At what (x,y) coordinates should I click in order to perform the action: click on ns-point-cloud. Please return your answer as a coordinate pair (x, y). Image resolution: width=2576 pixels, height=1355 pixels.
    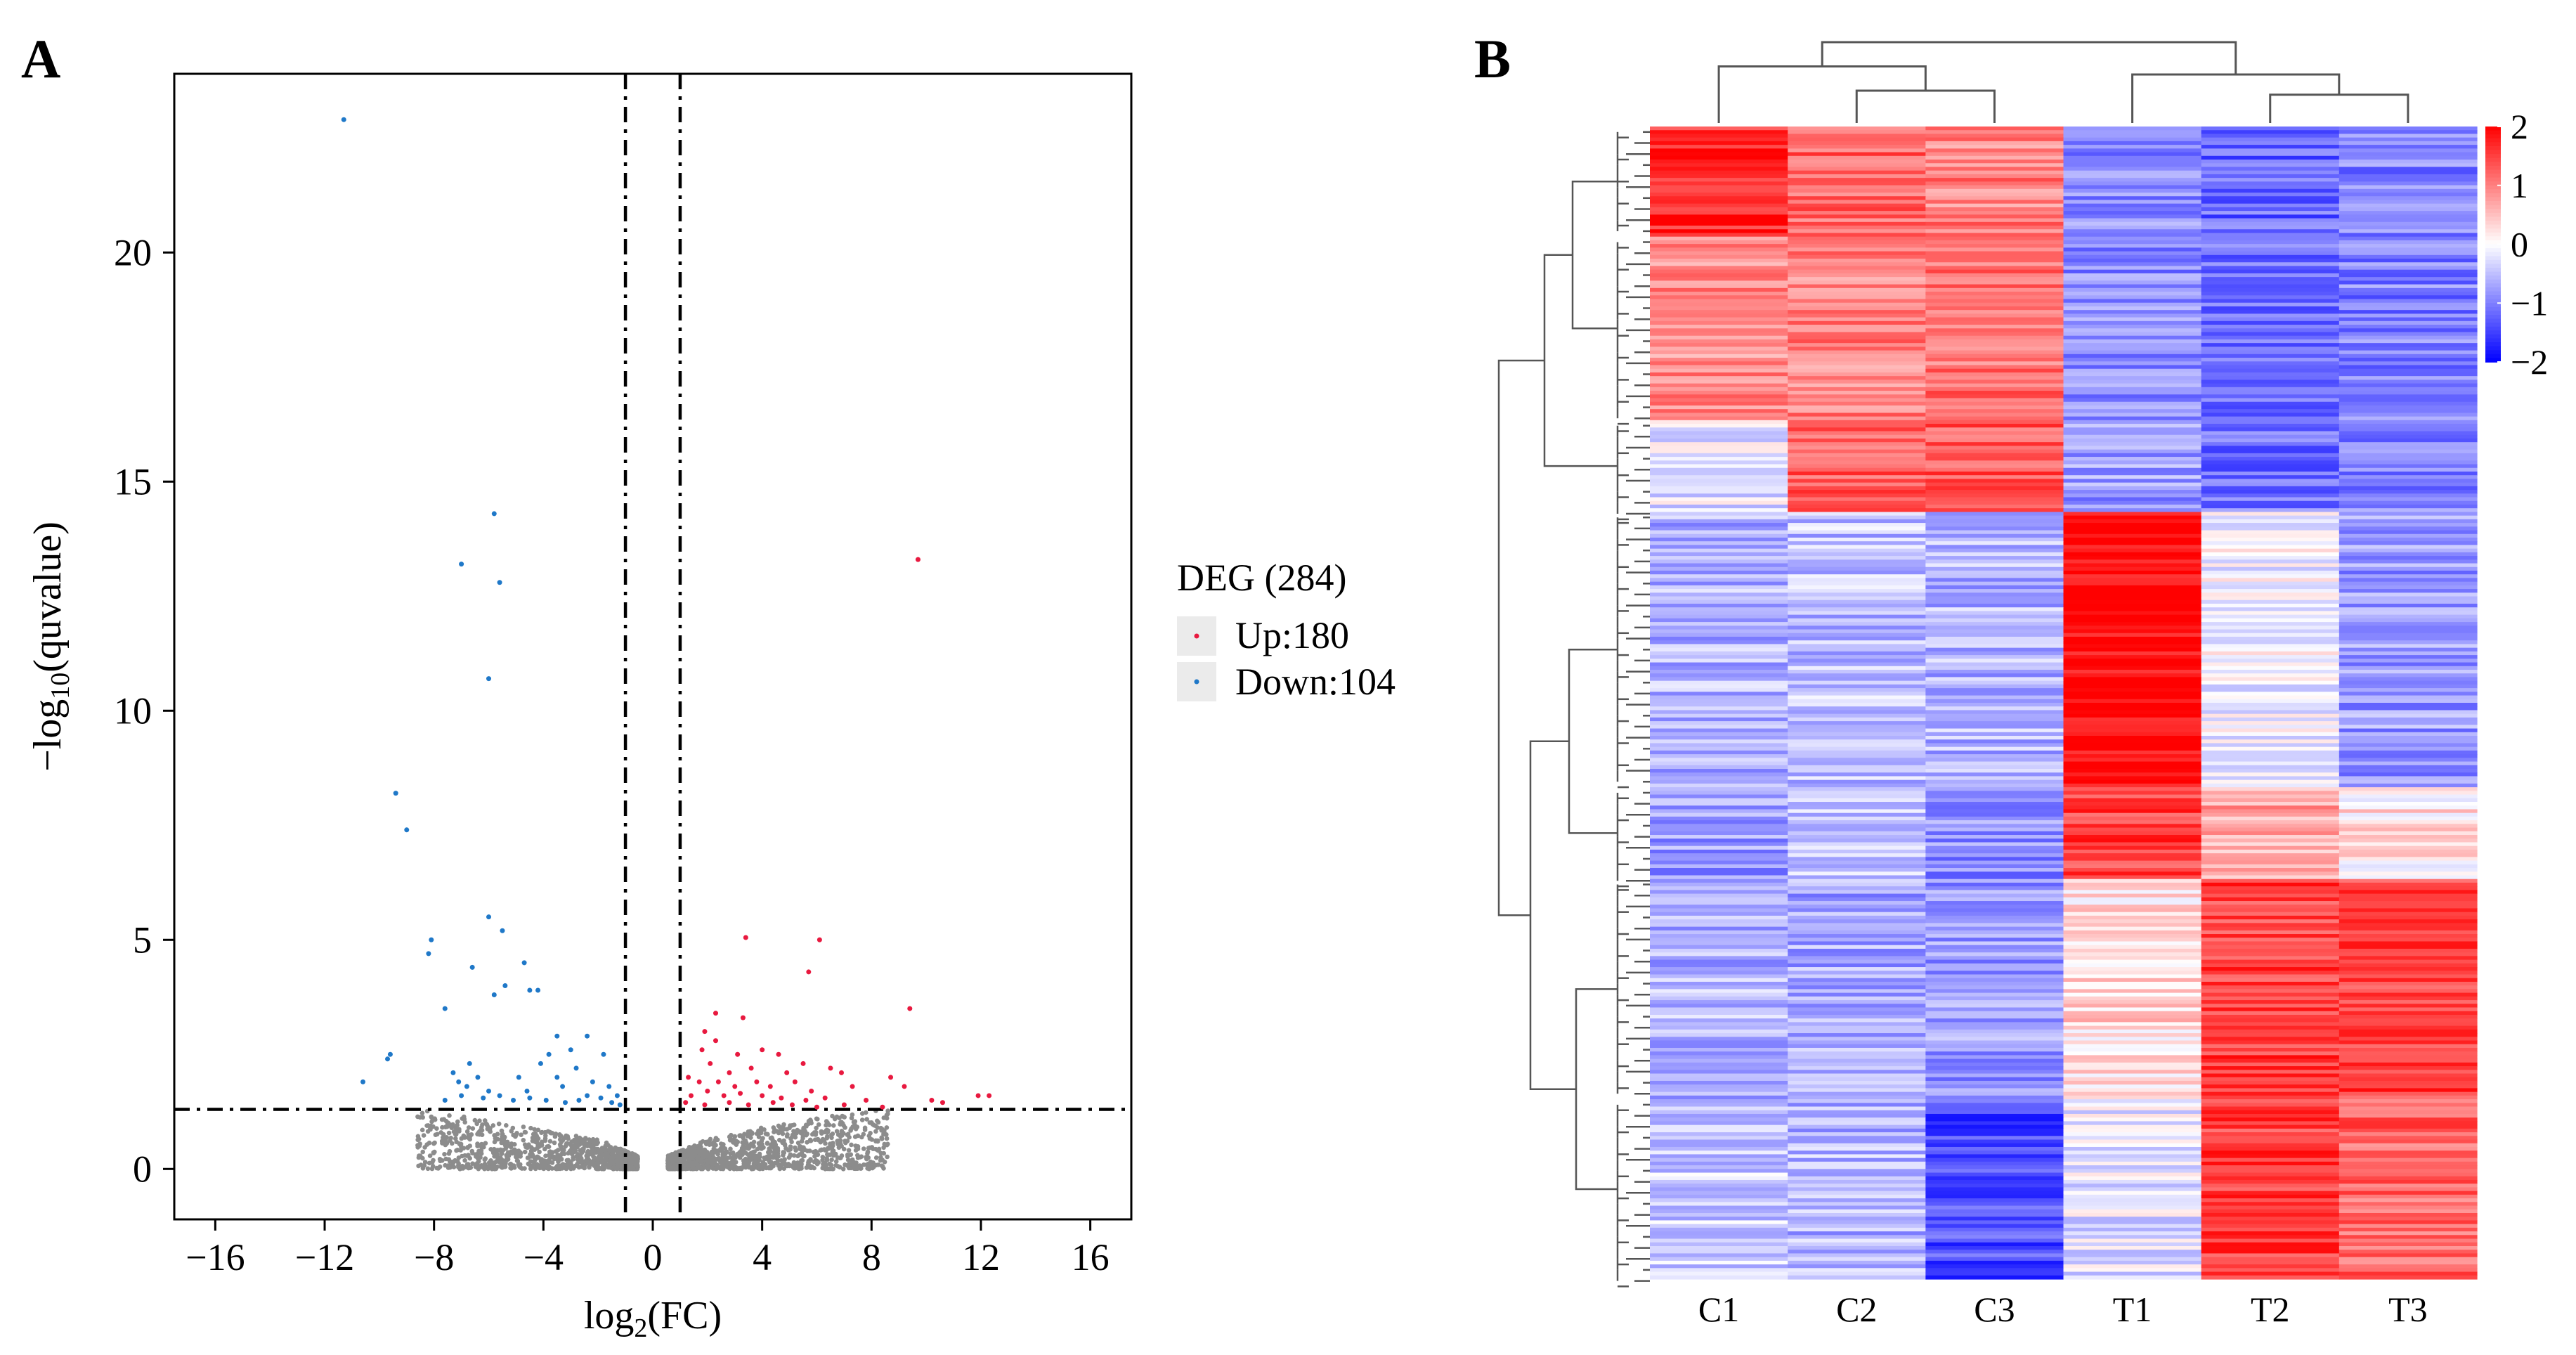
    Looking at the image, I should click on (652, 1140).